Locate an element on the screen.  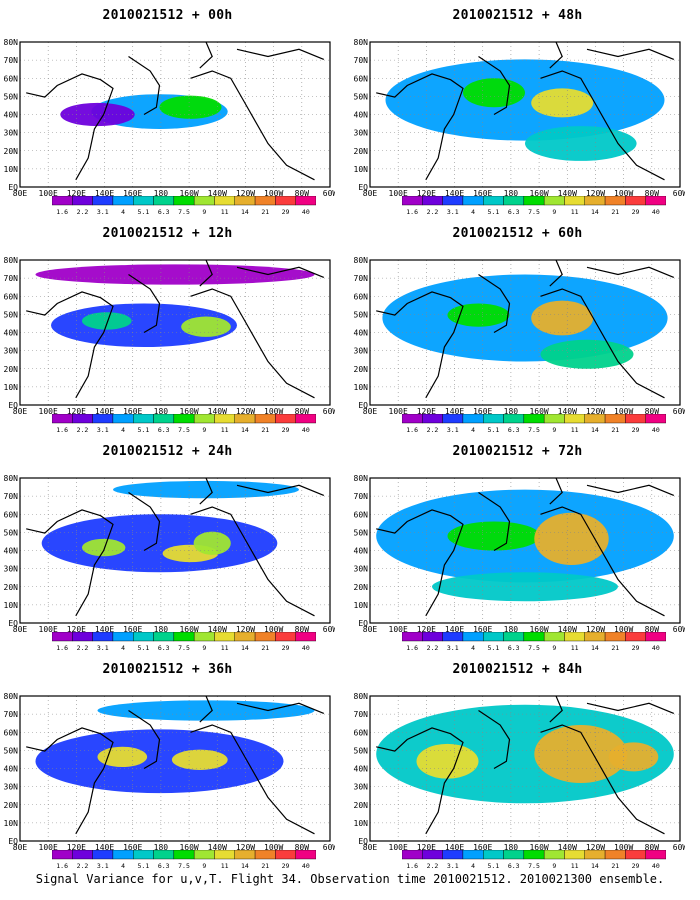
colorbar-label: 11 is located at coordinates (225, 430).